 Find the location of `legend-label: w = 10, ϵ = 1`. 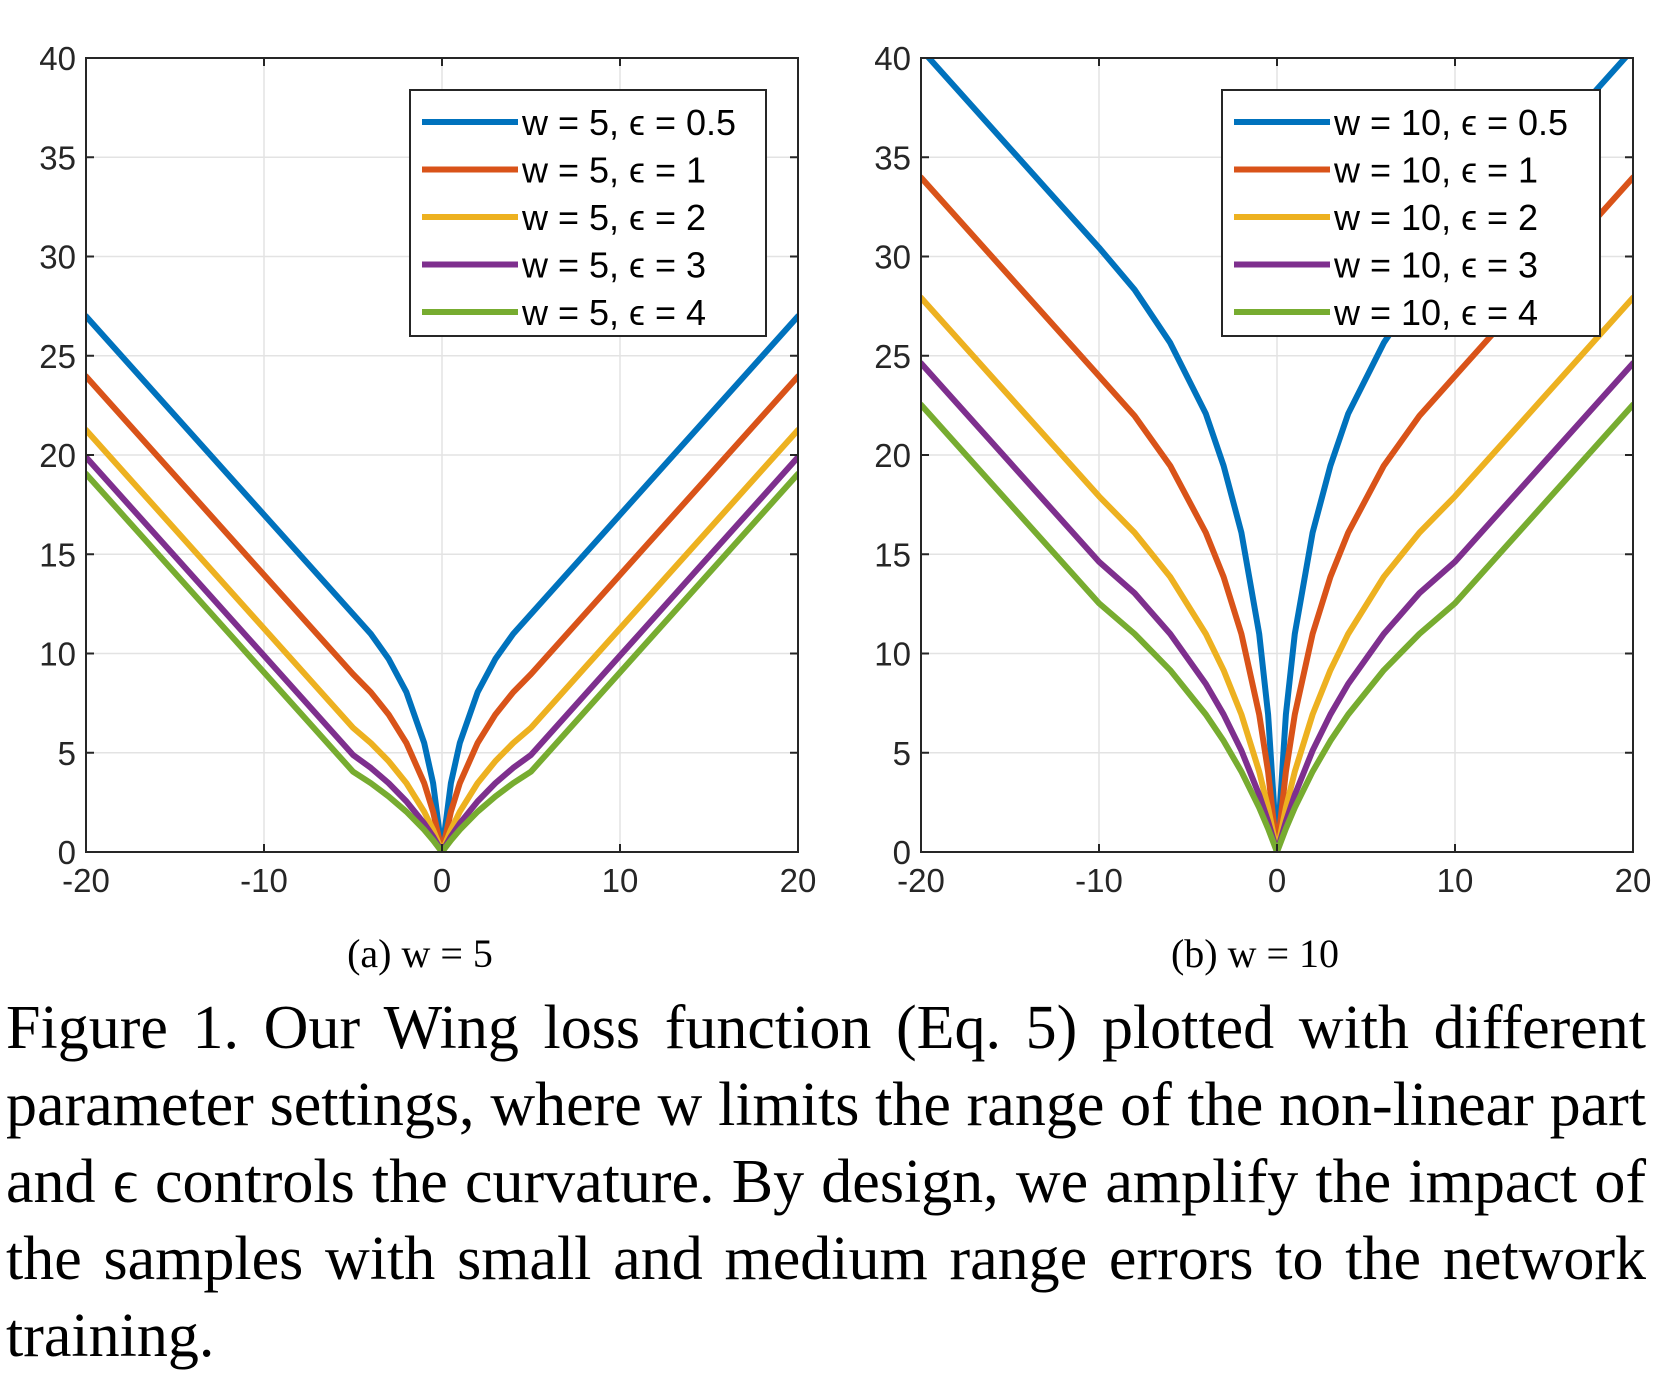

legend-label: w = 10, ϵ = 1 is located at coordinates (1435, 170).